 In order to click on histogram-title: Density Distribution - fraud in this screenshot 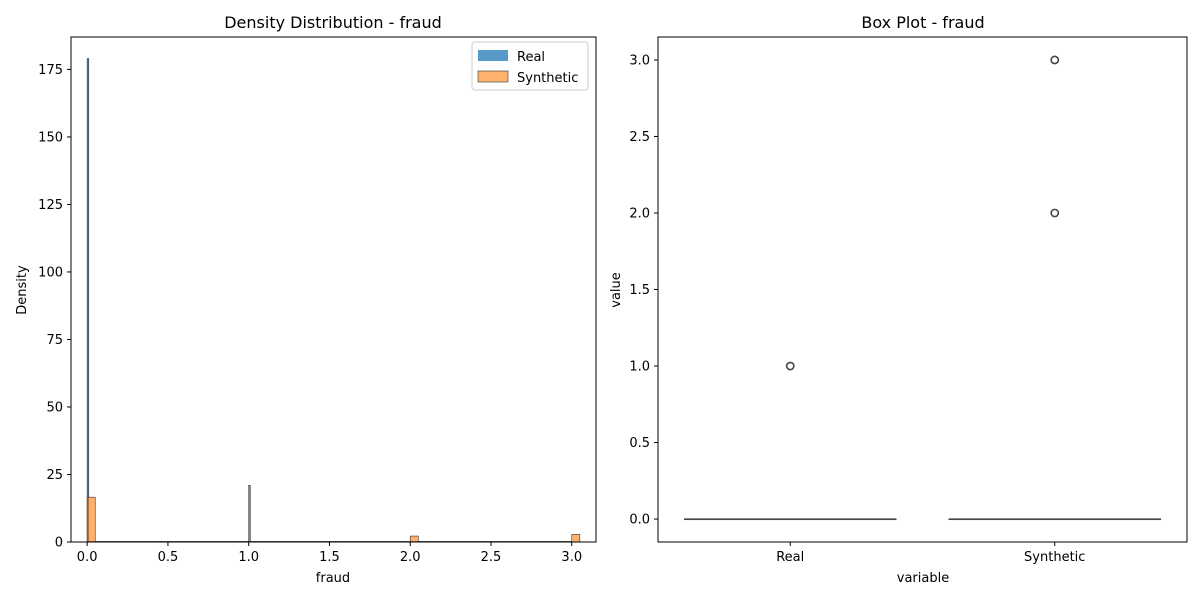, I will do `click(333, 22)`.